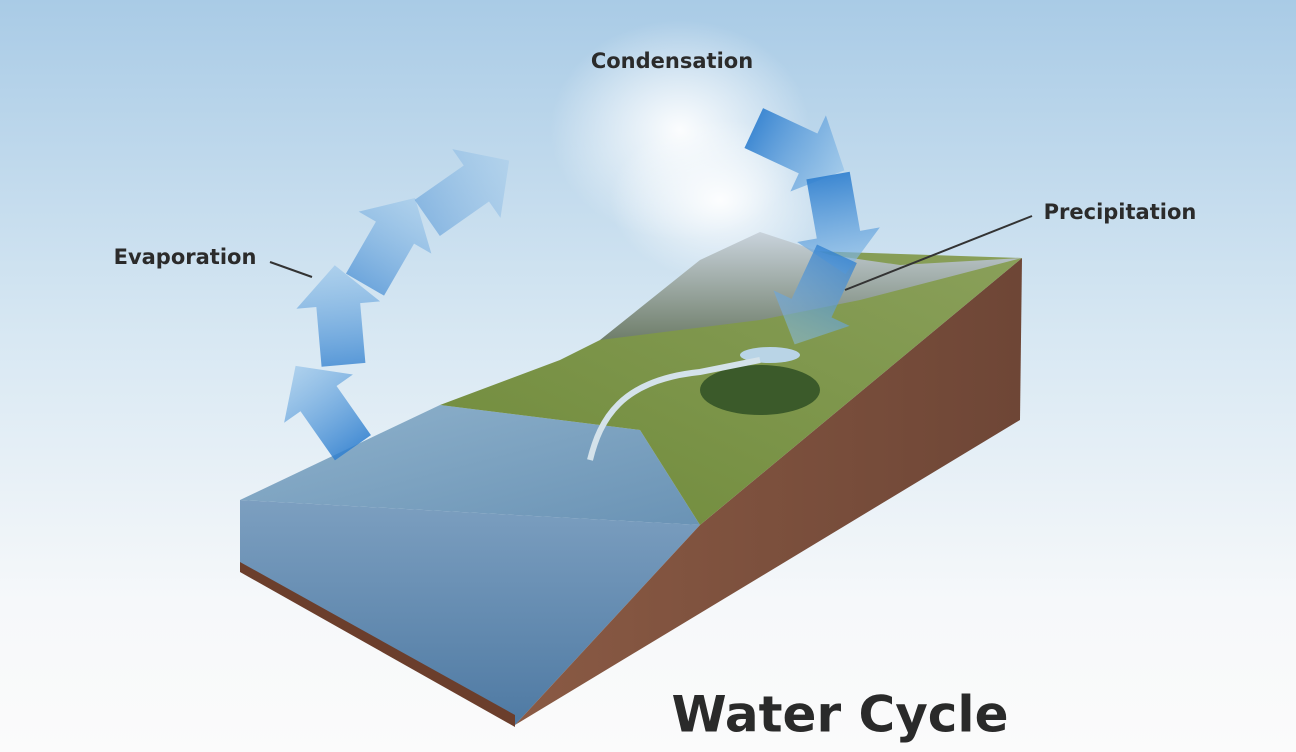 This screenshot has height=752, width=1296. I want to click on river, so click(674, 409).